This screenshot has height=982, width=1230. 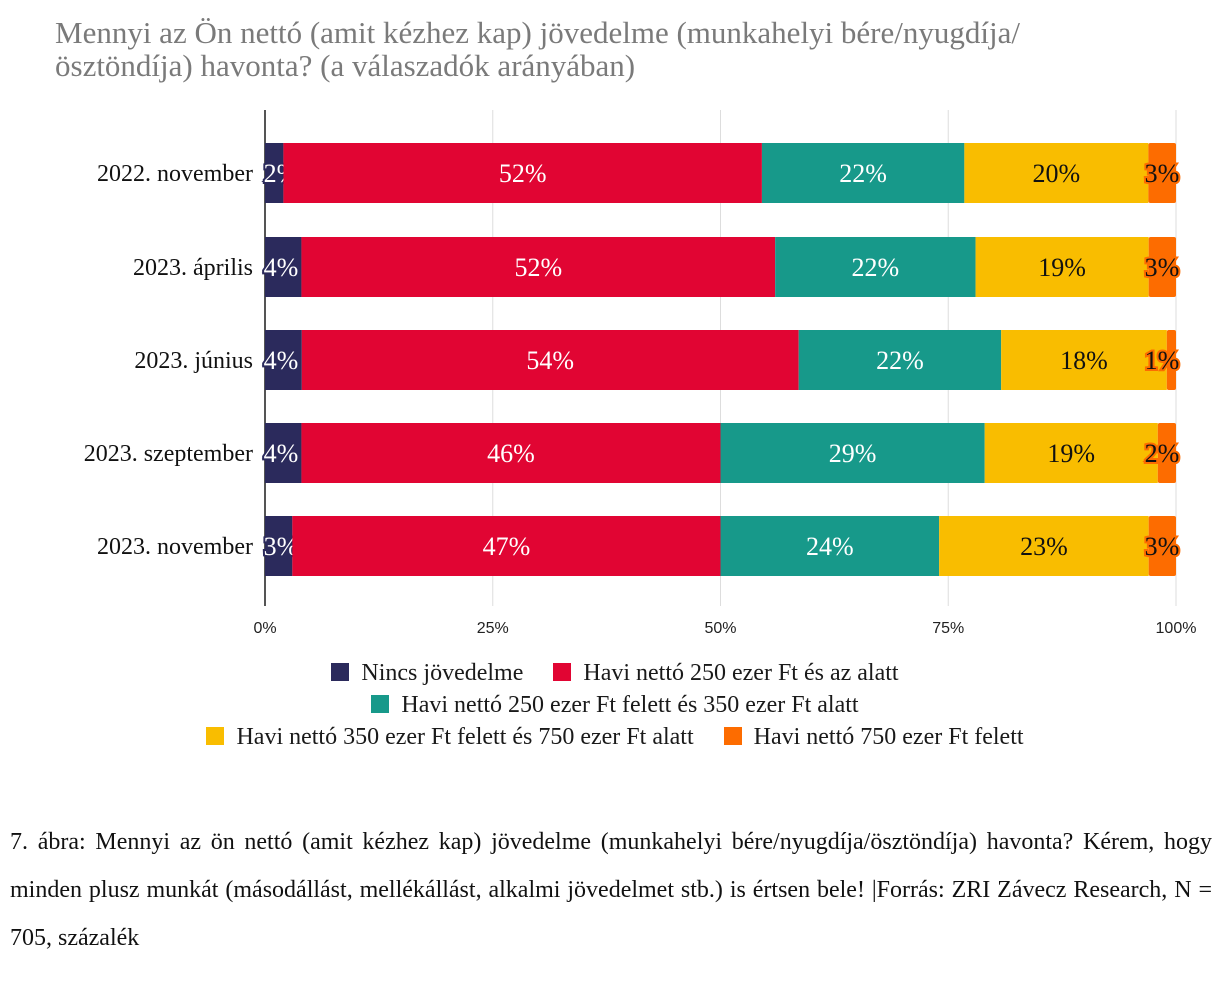 I want to click on data-label: 1%, so click(x=1162, y=360).